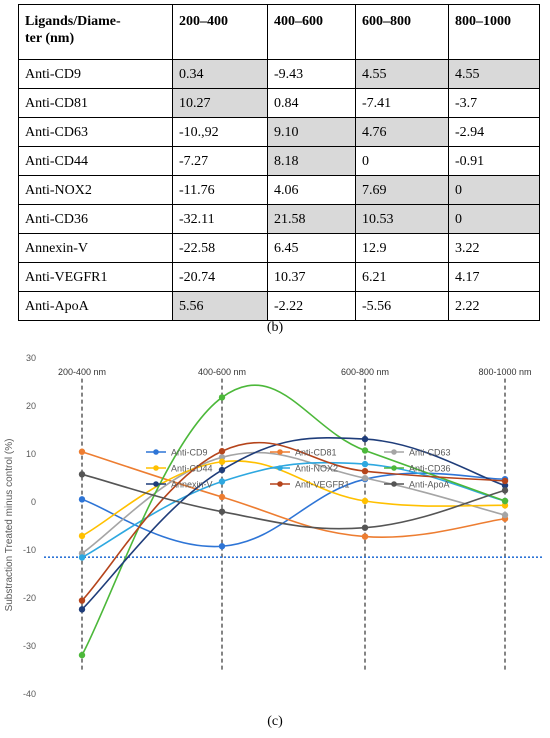 Image resolution: width=550 pixels, height=738 pixels. What do you see at coordinates (31, 406) in the screenshot?
I see `y-tick-label: 20` at bounding box center [31, 406].